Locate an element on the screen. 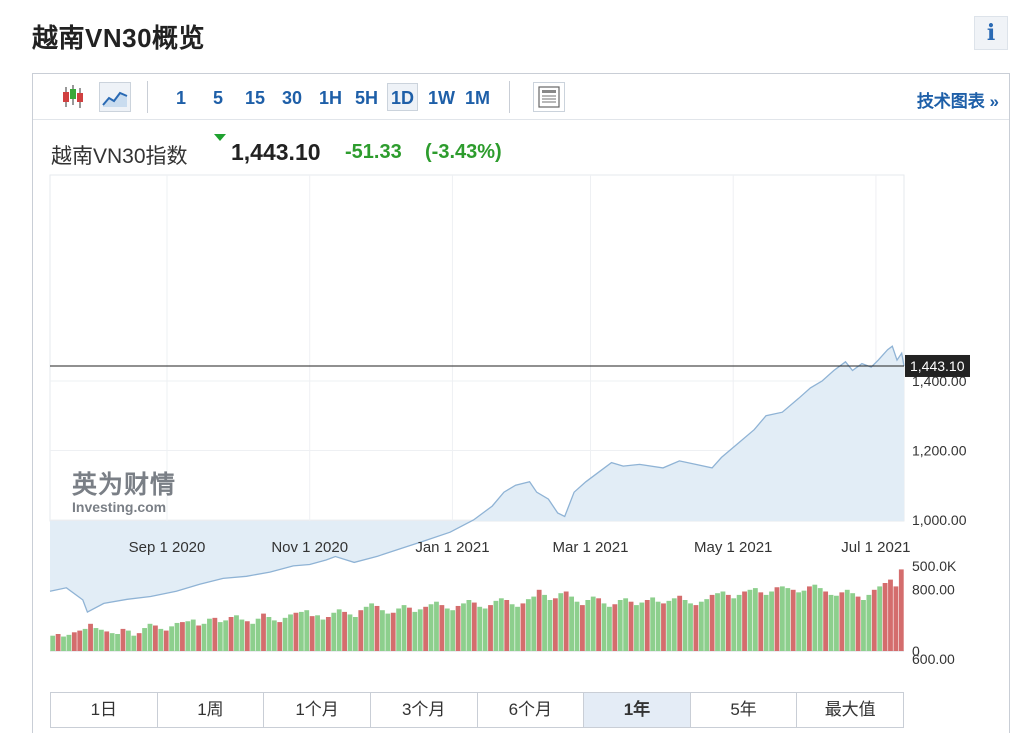  range-6m: 6个月 is located at coordinates (531, 710).